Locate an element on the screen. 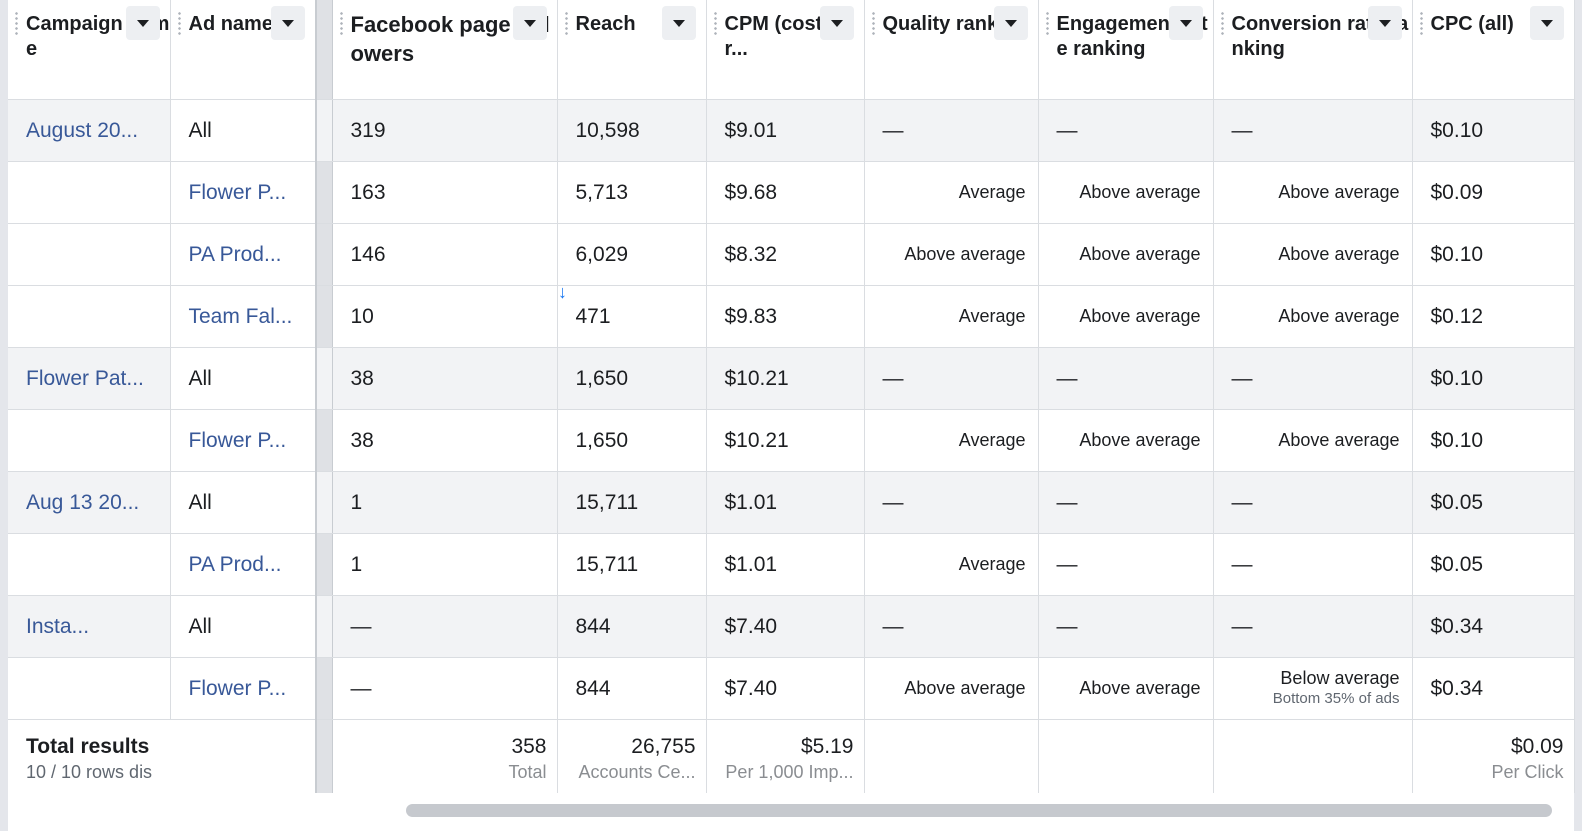  cpc-cell: $0.09 is located at coordinates (1493, 192).